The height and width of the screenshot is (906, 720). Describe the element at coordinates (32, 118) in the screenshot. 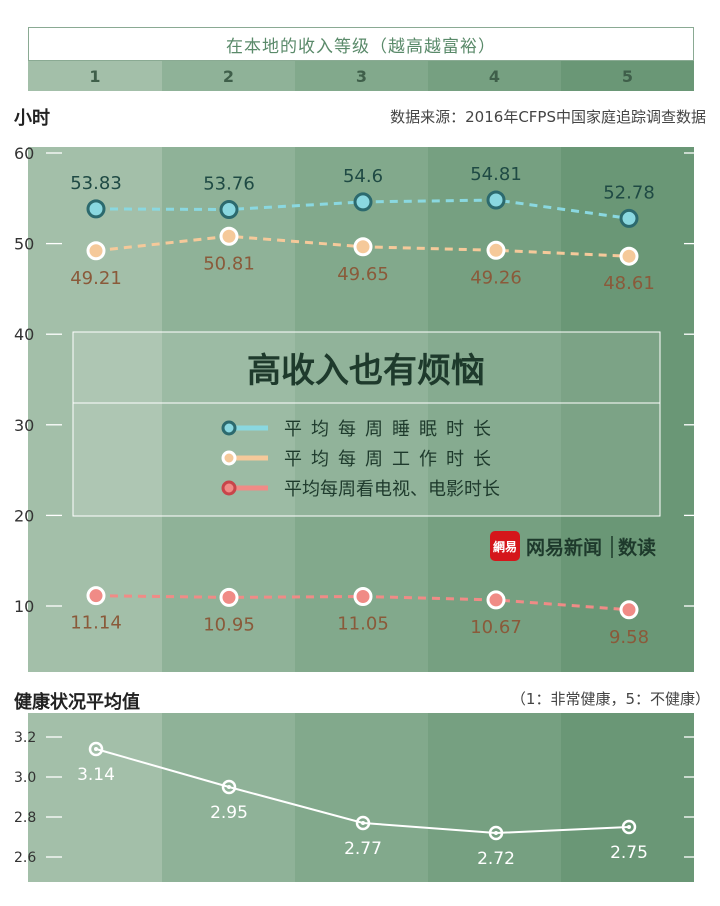

I see `top-y-axis-label: 小时` at that location.